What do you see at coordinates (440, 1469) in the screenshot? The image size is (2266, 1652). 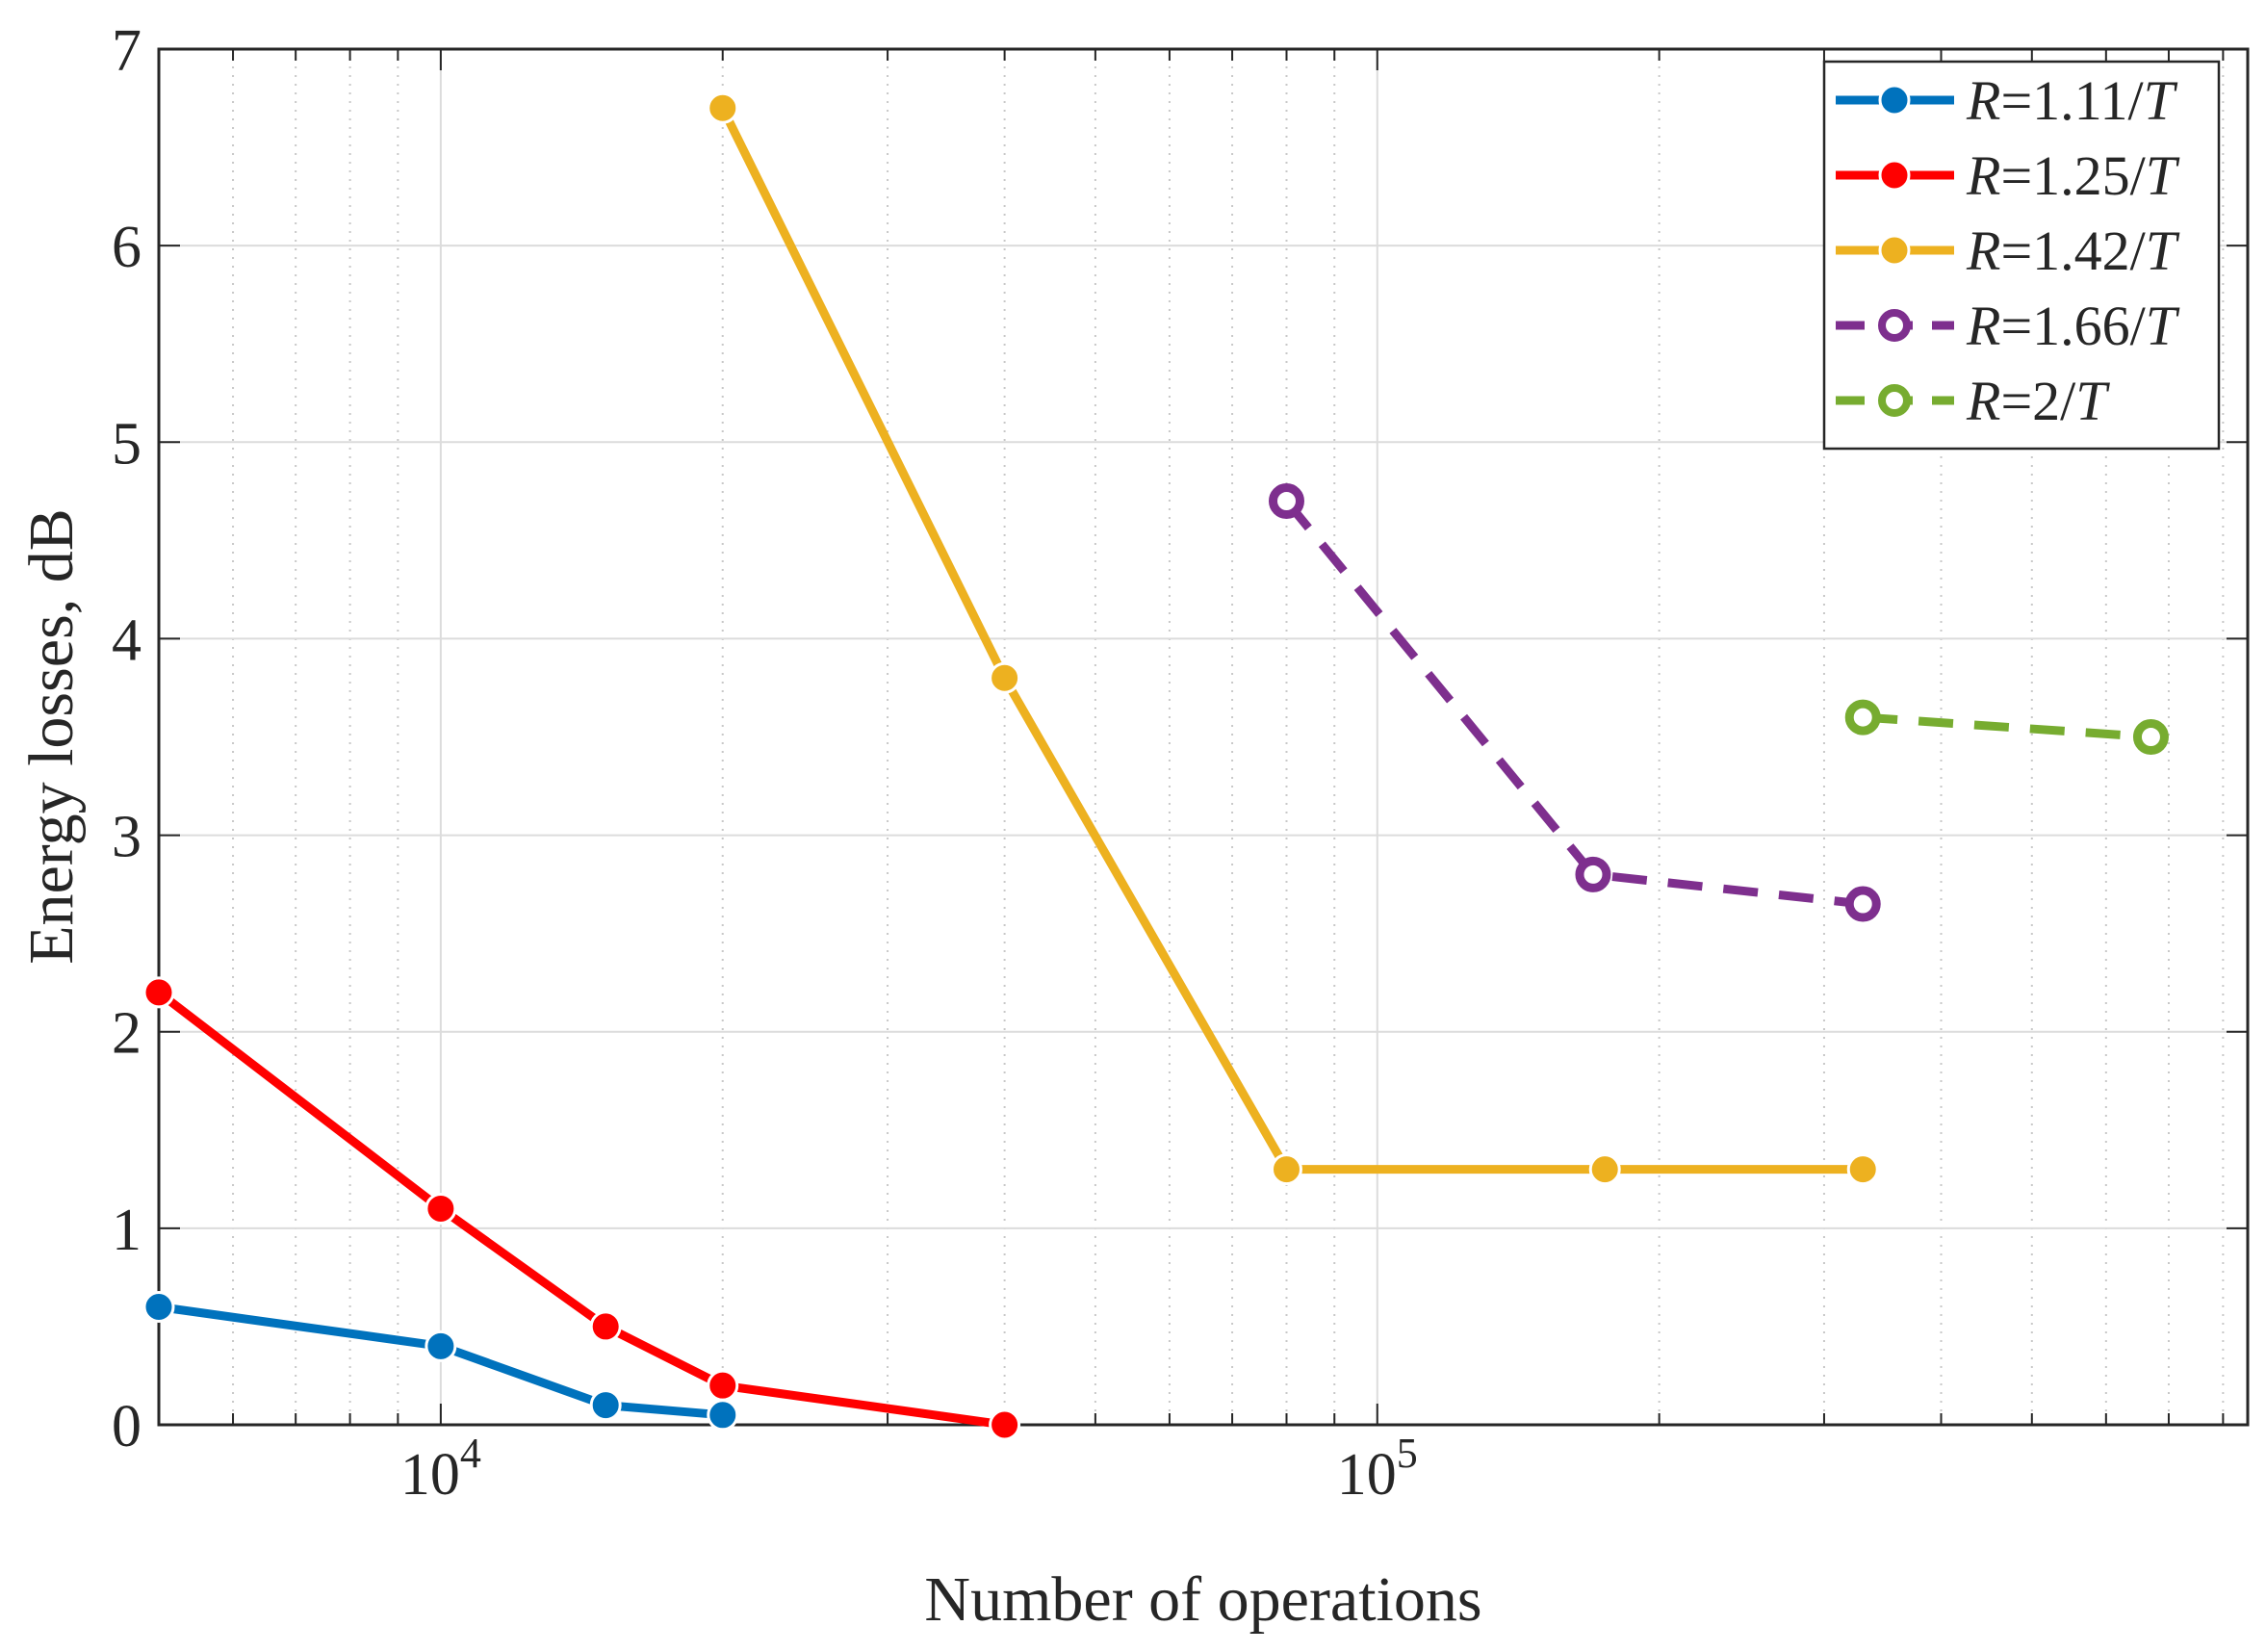 I see `x-tick-label: 10⁴` at bounding box center [440, 1469].